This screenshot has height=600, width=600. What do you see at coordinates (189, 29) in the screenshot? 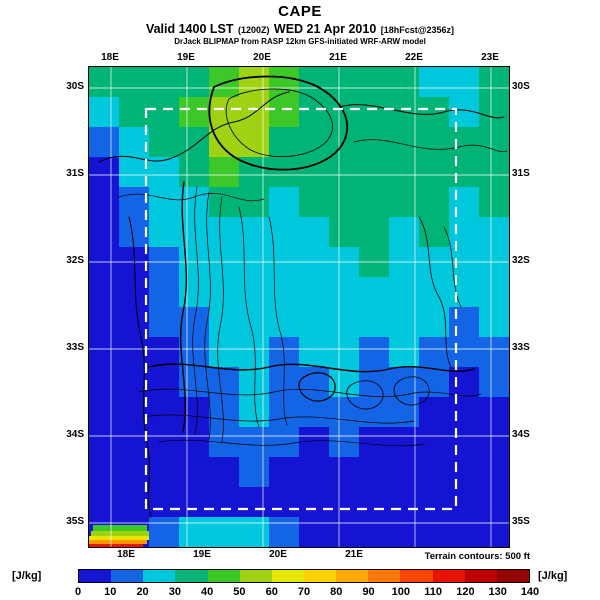
I see `valid-time: Valid 1400 LST` at bounding box center [189, 29].